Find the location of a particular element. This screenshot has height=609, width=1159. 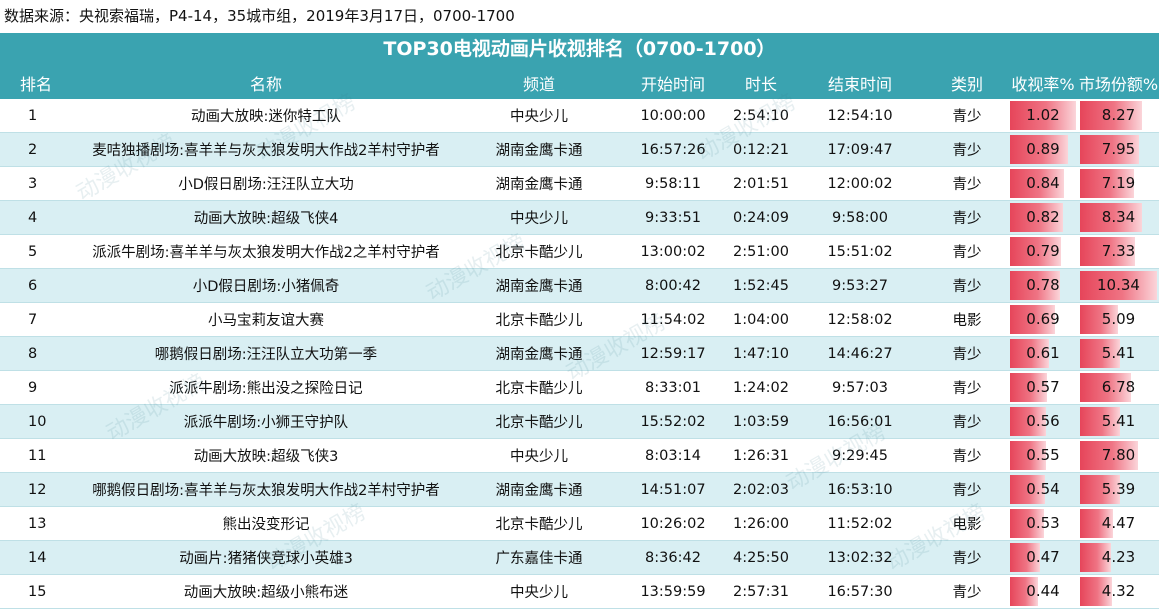

rank-cell: 12 is located at coordinates (36, 489).